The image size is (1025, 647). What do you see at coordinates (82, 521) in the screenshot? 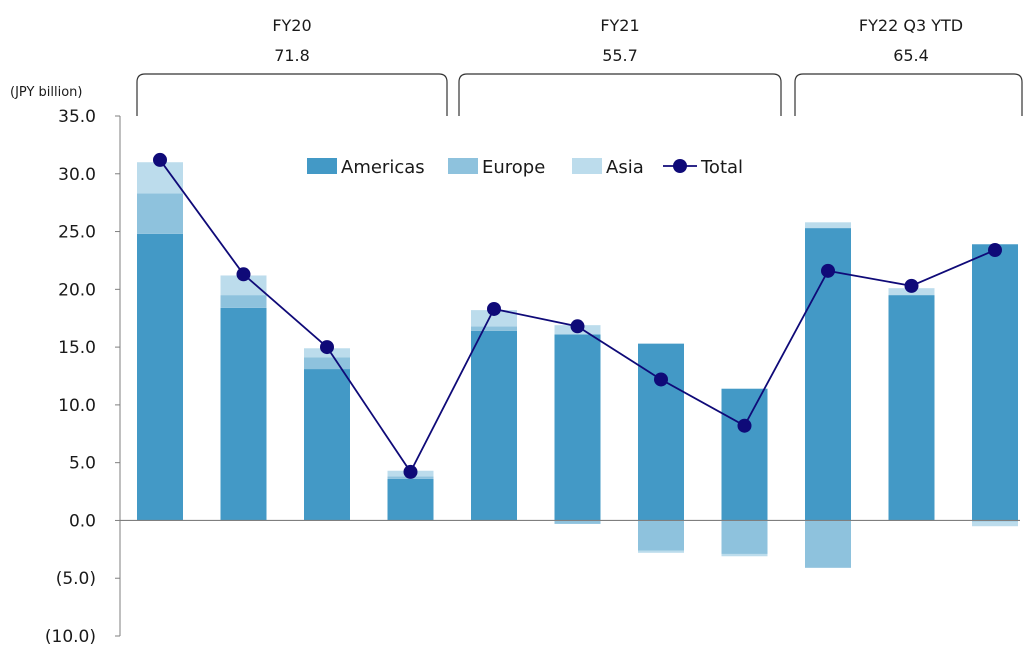
I see `y-tick-label: 0.0` at bounding box center [82, 521].